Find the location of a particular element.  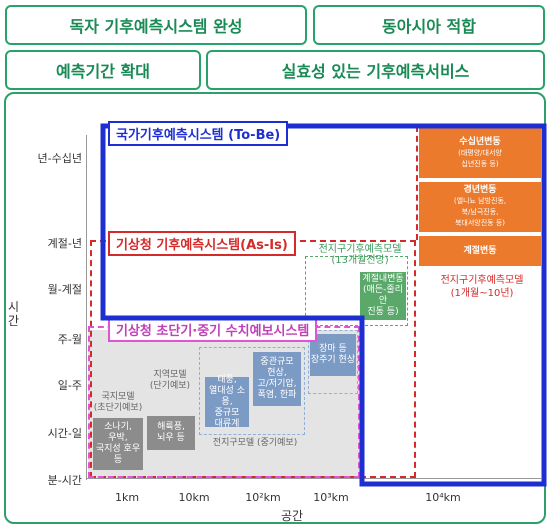

y-label-month-season: 월-계절 is located at coordinates (64, 289).